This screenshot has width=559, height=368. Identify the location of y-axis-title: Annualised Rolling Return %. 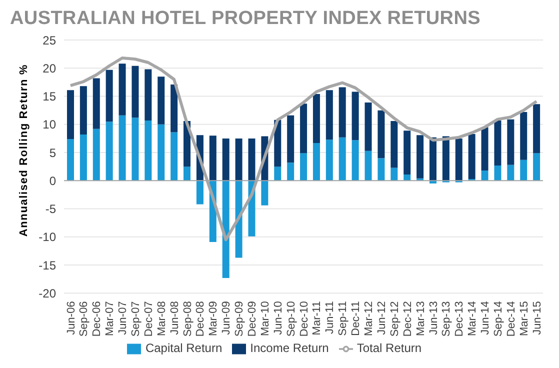
(24, 150).